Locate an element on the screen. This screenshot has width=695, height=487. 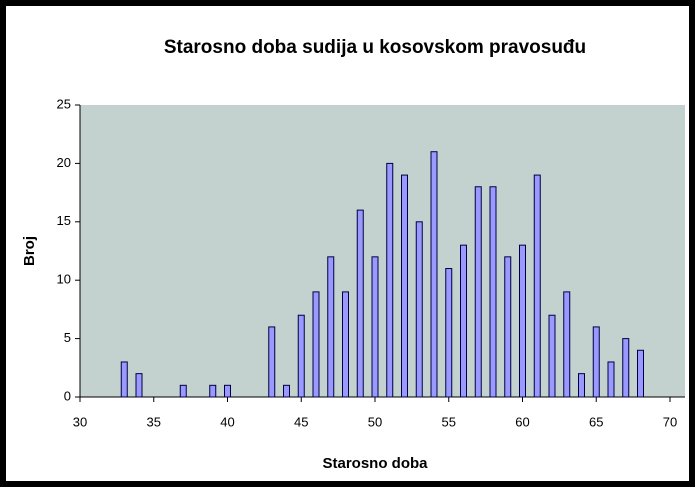
x-tick-label: 35 is located at coordinates (154, 421).